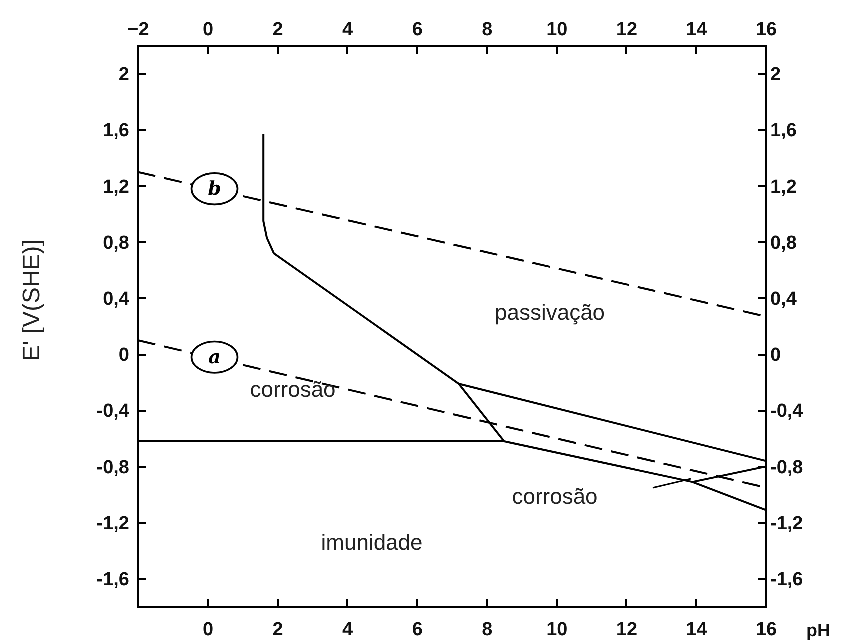 The image size is (841, 641). I want to click on x2-tick-label: 2, so click(278, 30).